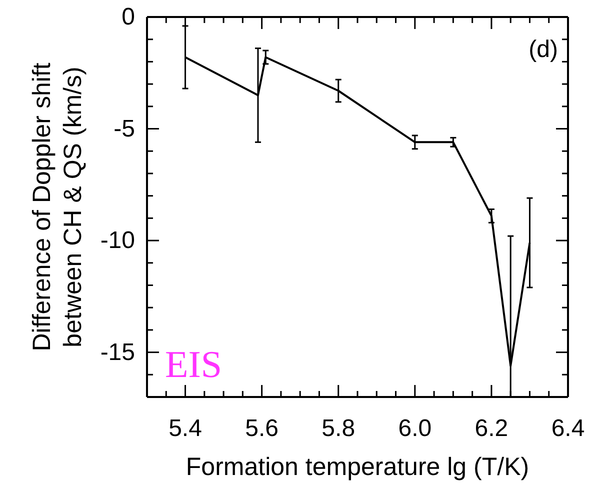 The height and width of the screenshot is (485, 605). What do you see at coordinates (491, 428) in the screenshot?
I see `x-tick-label: 6.2` at bounding box center [491, 428].